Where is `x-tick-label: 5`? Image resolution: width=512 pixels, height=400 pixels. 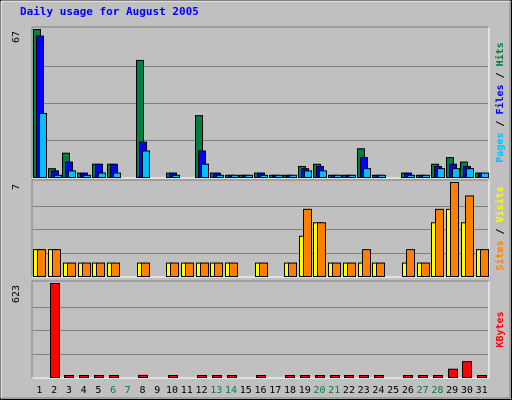
x-tick-label: 5 is located at coordinates (98, 390).